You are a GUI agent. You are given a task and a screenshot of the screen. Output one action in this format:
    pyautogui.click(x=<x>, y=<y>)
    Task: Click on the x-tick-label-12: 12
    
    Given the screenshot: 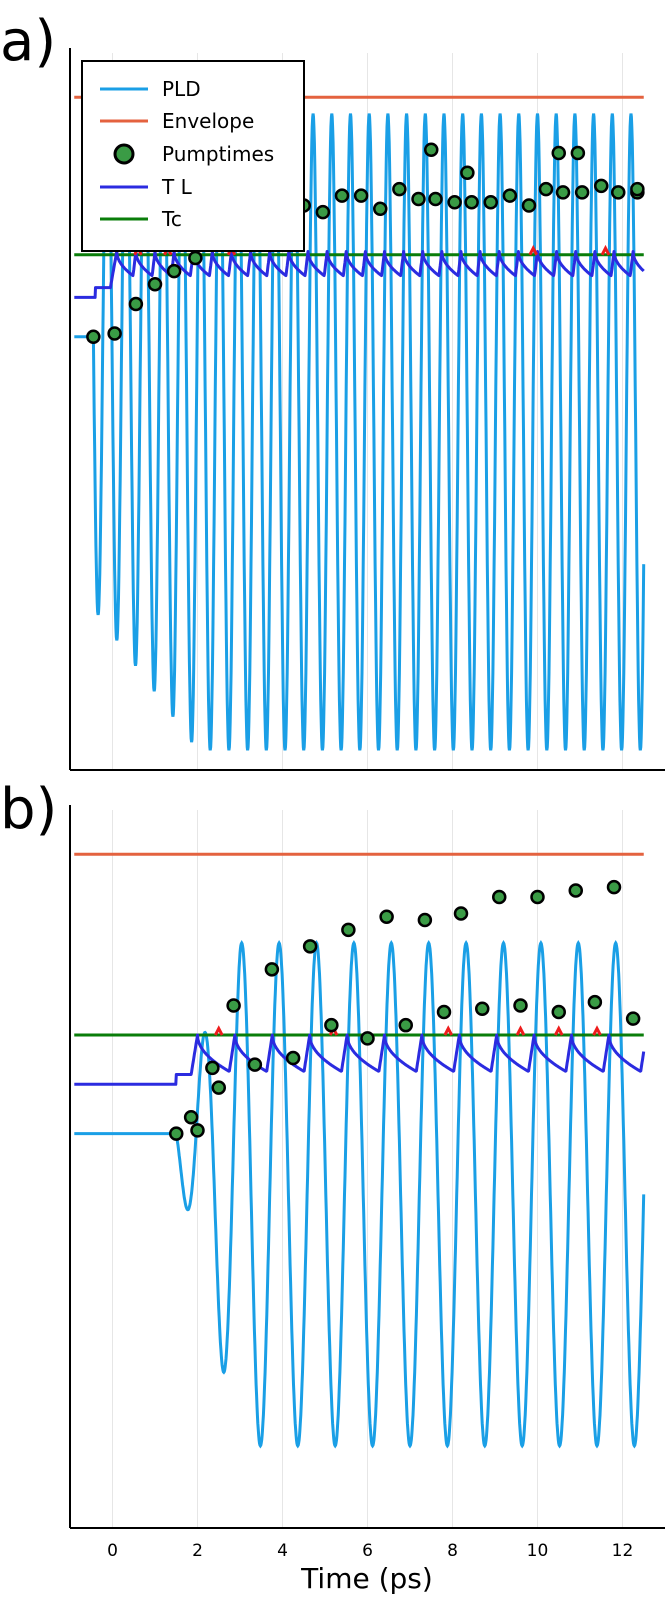 What is the action you would take?
    pyautogui.click(x=623, y=1551)
    